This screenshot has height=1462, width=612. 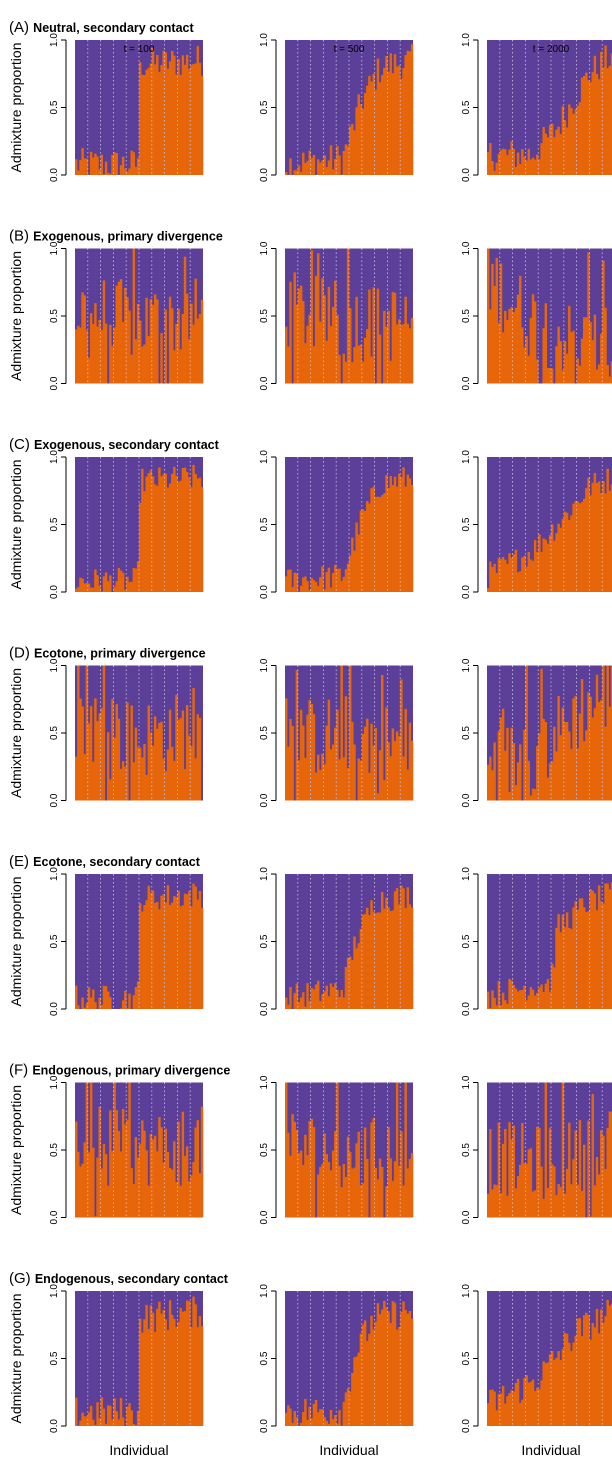 I want to click on plot-a-3: 0.0 0.5 1.0 t = 2000, so click(x=536, y=107).